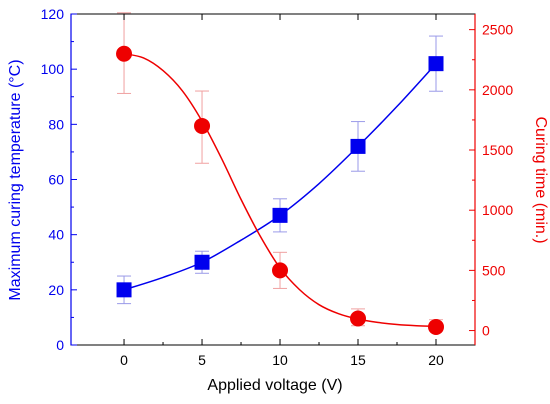 The image size is (550, 404). What do you see at coordinates (491, 180) in the screenshot?
I see `right-y-axis-ticks: 0 500 1000 1500 2000 2500` at bounding box center [491, 180].